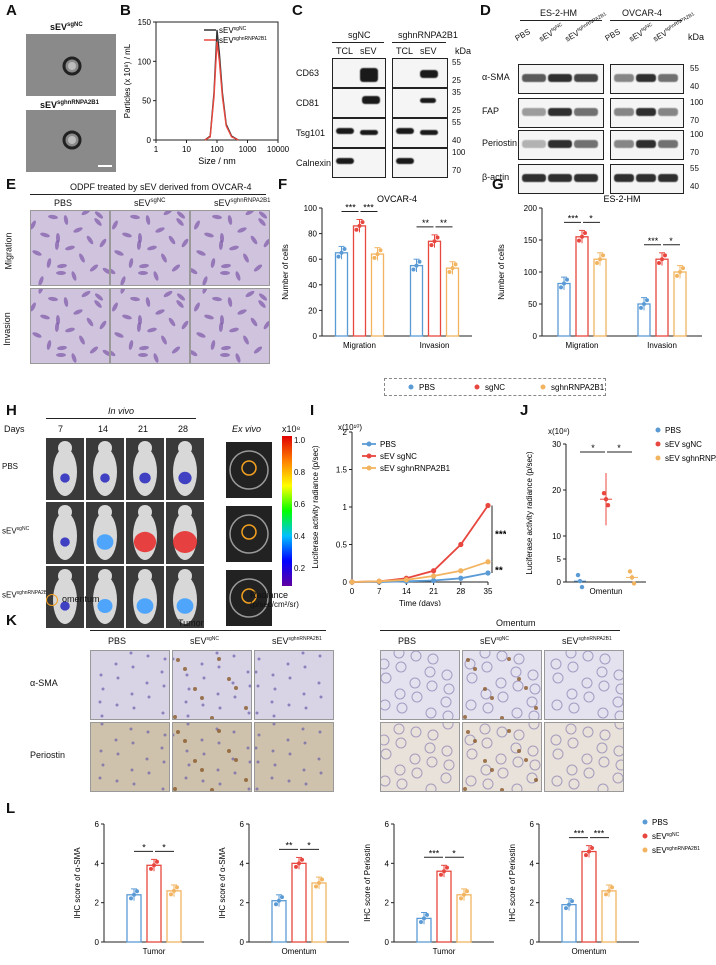 Image resolution: width=716 pixels, height=965 pixels. Describe the element at coordinates (591, 22) in the screenshot. I see `wb-d-lane-sup: sghnRNPA2B1` at that location.